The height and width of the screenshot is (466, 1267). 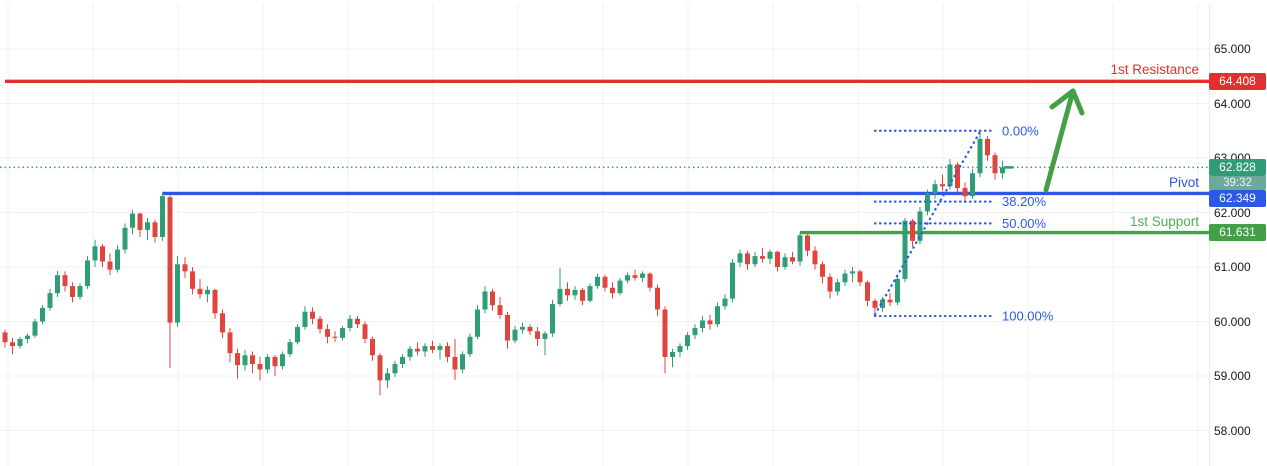 What do you see at coordinates (1237, 183) in the screenshot?
I see `bar-countdown-badge: 39:32` at bounding box center [1237, 183].